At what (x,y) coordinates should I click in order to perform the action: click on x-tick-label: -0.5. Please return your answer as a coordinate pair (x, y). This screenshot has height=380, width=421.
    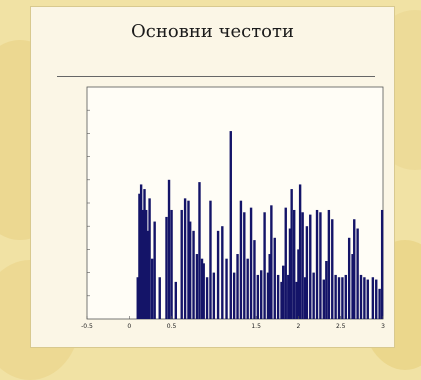
    Looking at the image, I should click on (87, 326).